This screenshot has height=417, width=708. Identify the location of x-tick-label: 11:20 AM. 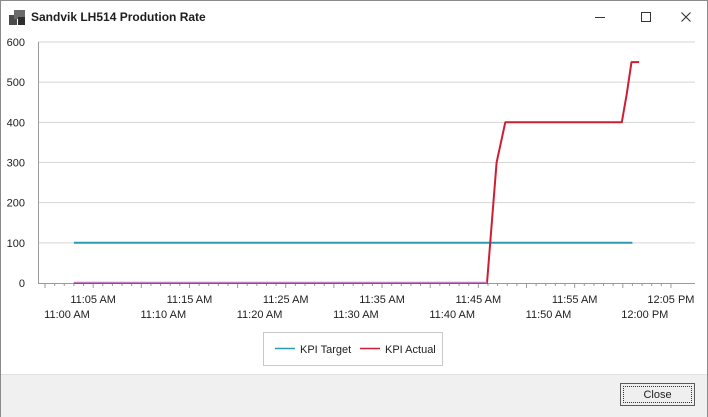
(260, 315).